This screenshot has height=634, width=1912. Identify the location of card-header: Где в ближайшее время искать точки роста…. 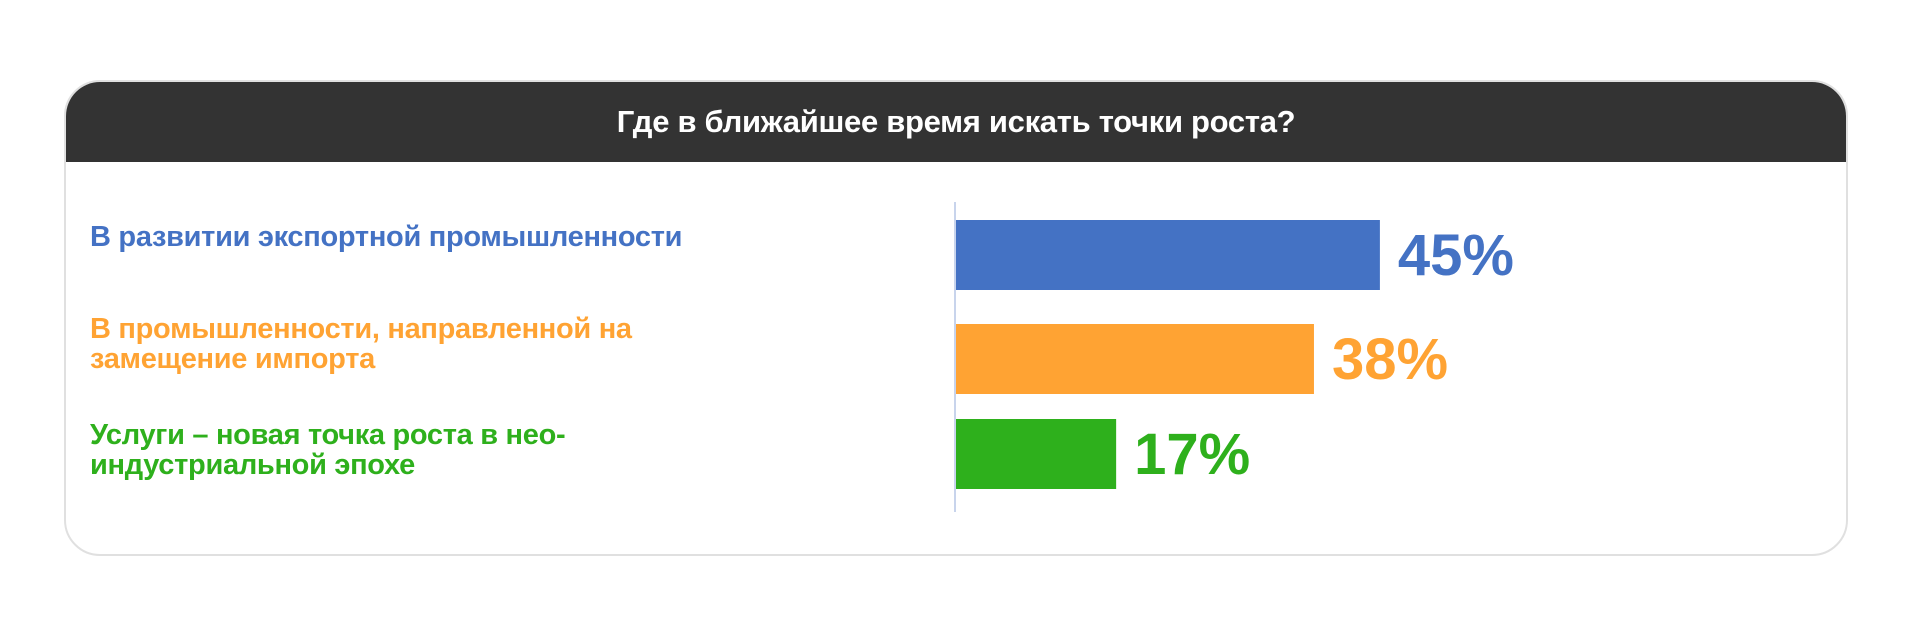
(956, 122).